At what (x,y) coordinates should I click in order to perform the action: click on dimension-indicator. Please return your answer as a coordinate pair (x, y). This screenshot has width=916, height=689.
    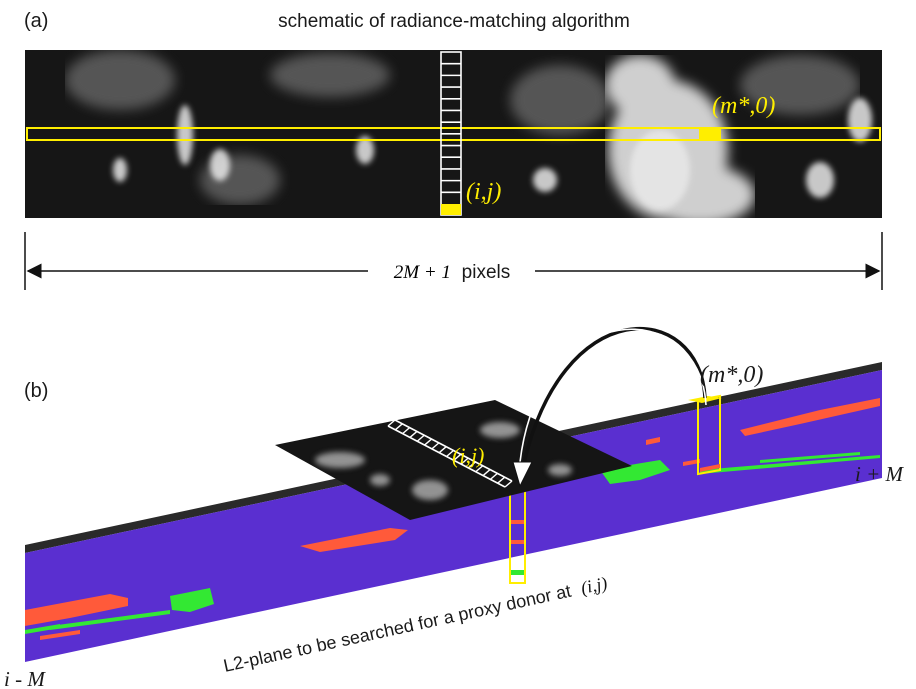
    Looking at the image, I should click on (453, 261).